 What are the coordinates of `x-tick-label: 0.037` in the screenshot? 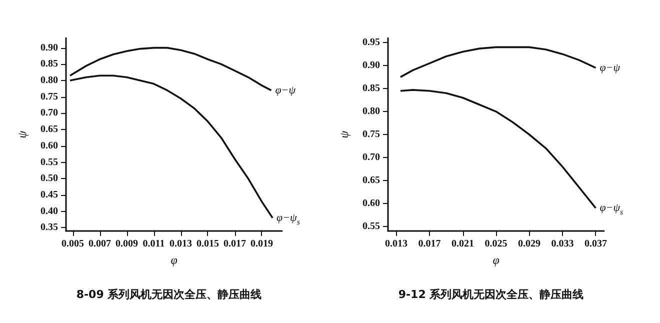 It's located at (595, 244).